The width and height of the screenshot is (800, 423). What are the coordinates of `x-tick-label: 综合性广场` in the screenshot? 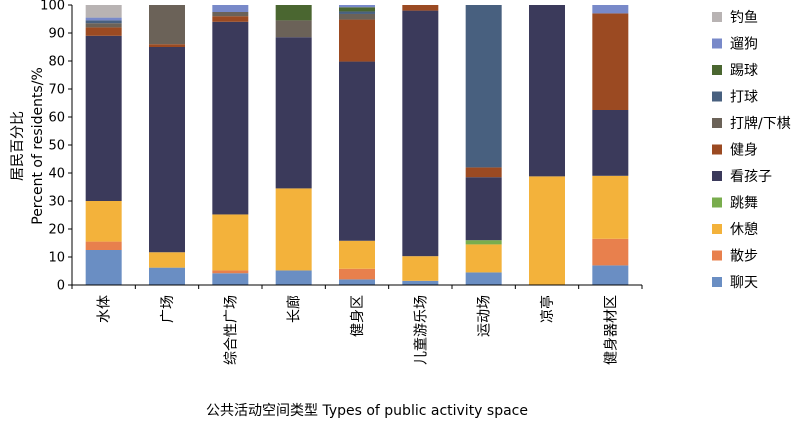 It's located at (231, 330).